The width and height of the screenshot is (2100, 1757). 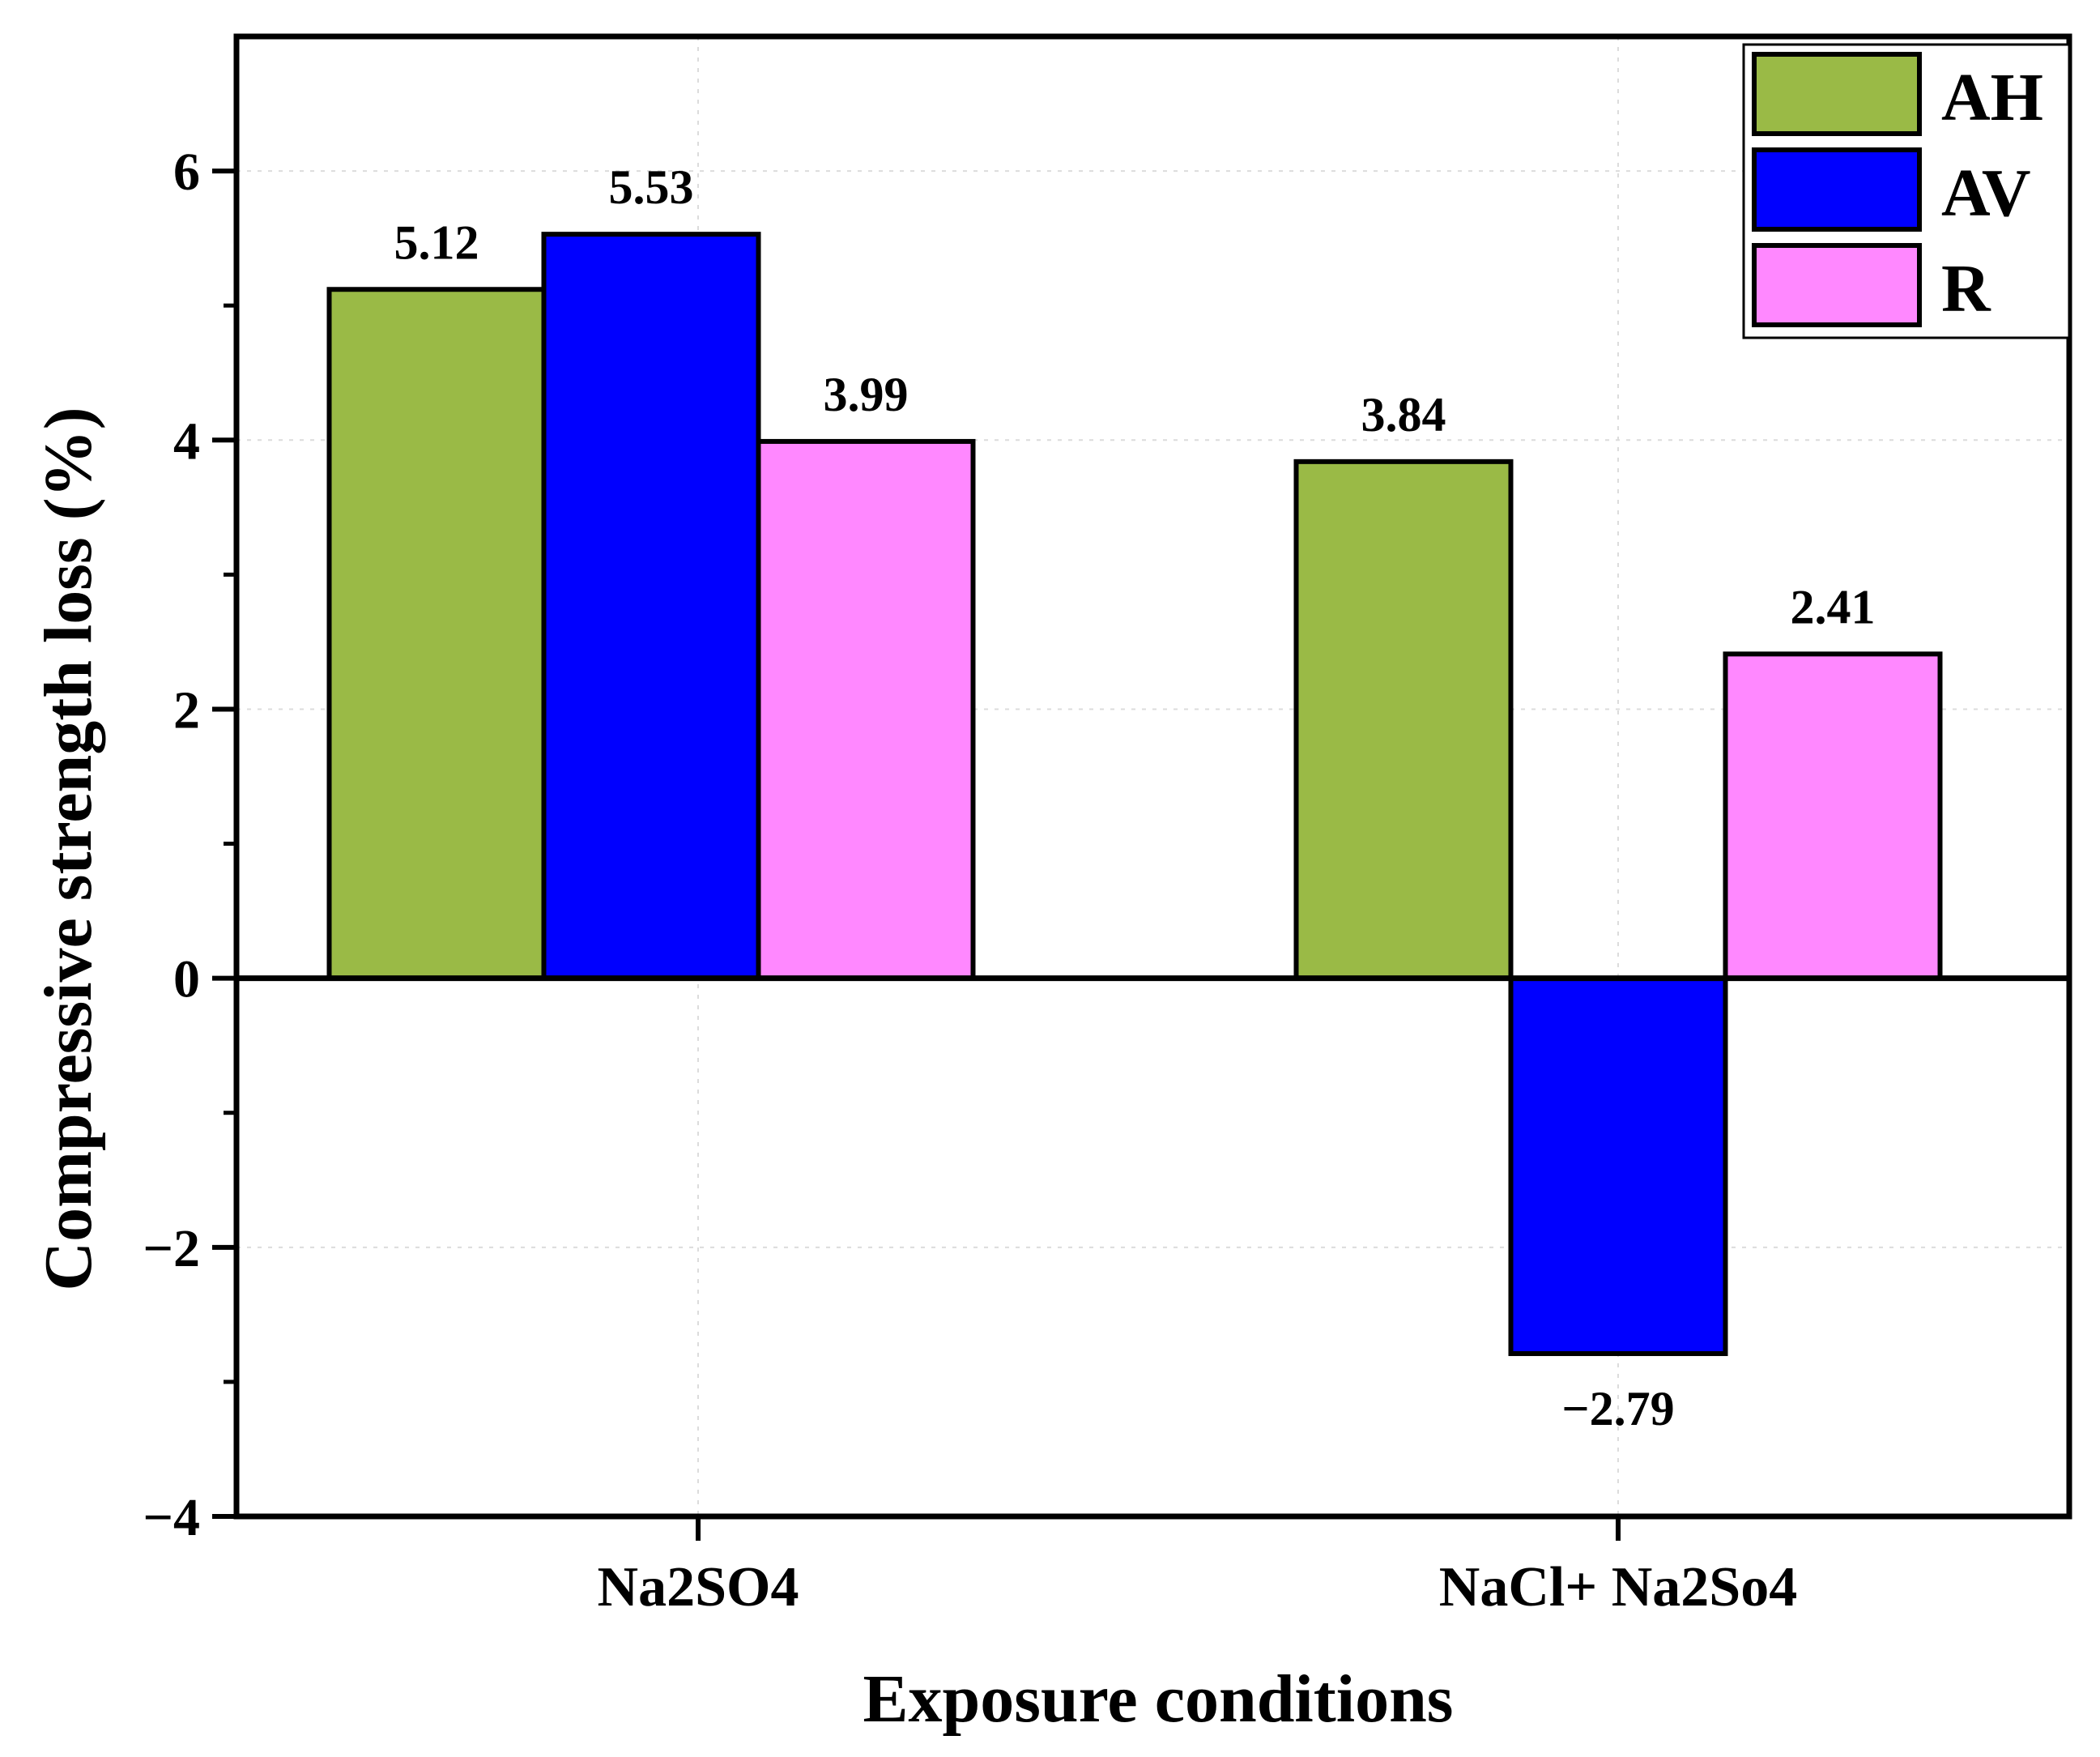 What do you see at coordinates (866, 394) in the screenshot?
I see `data-label-r-na2so4: 3.99` at bounding box center [866, 394].